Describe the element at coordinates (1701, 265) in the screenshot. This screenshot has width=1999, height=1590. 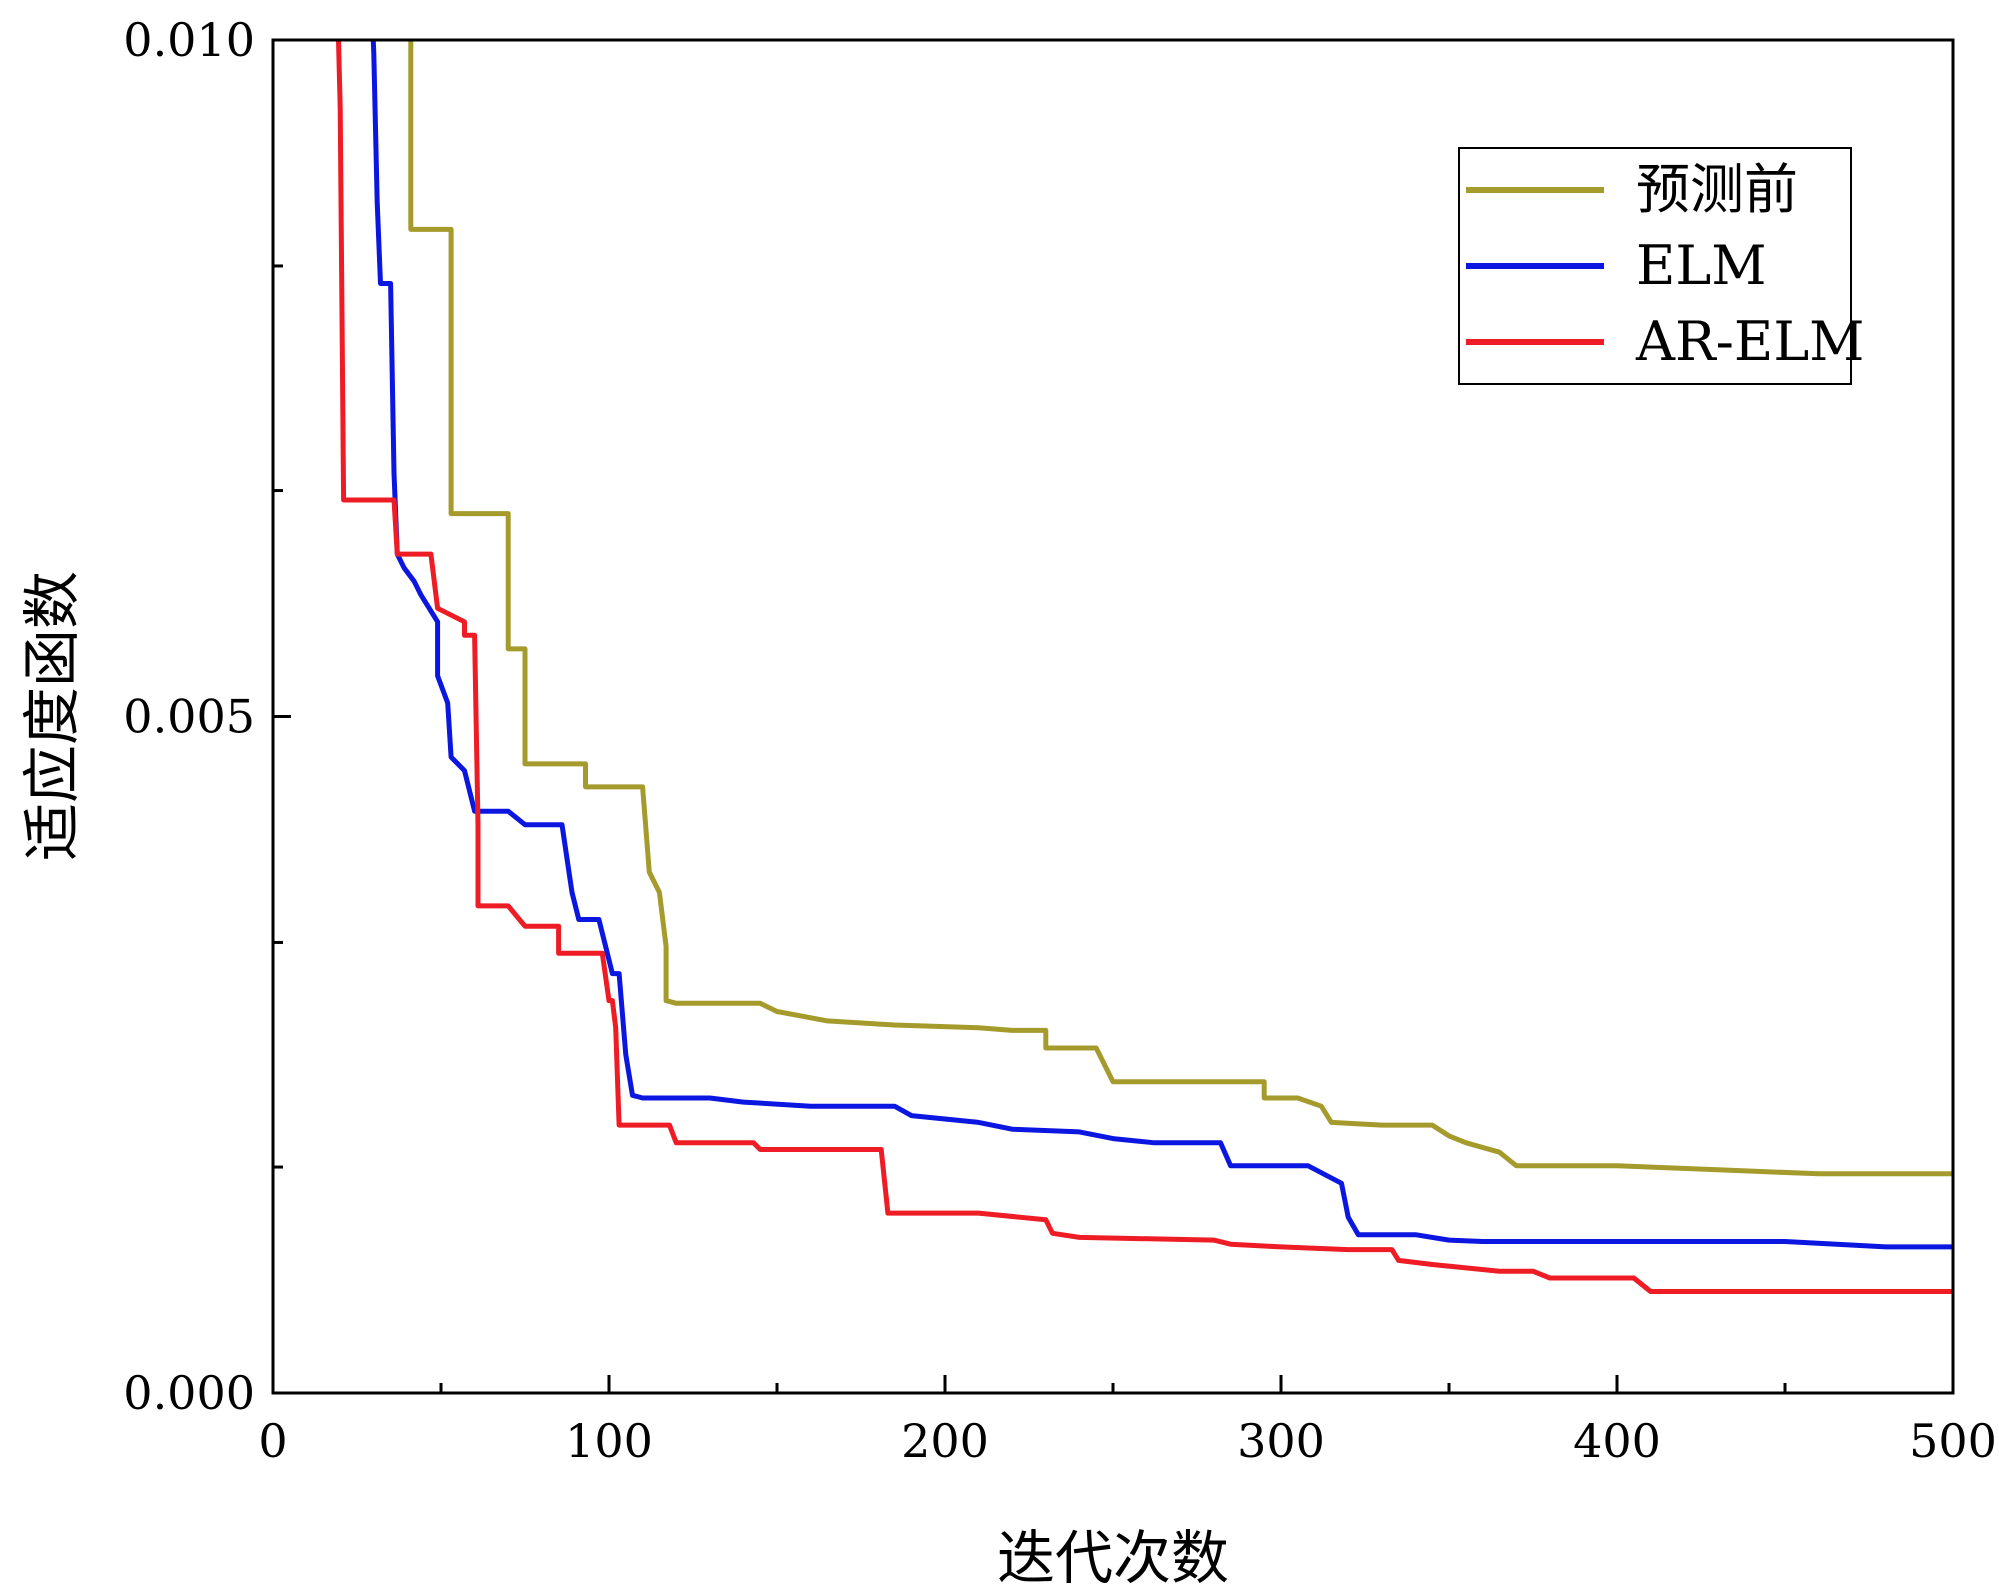
I see `legend-label: ELM` at that location.